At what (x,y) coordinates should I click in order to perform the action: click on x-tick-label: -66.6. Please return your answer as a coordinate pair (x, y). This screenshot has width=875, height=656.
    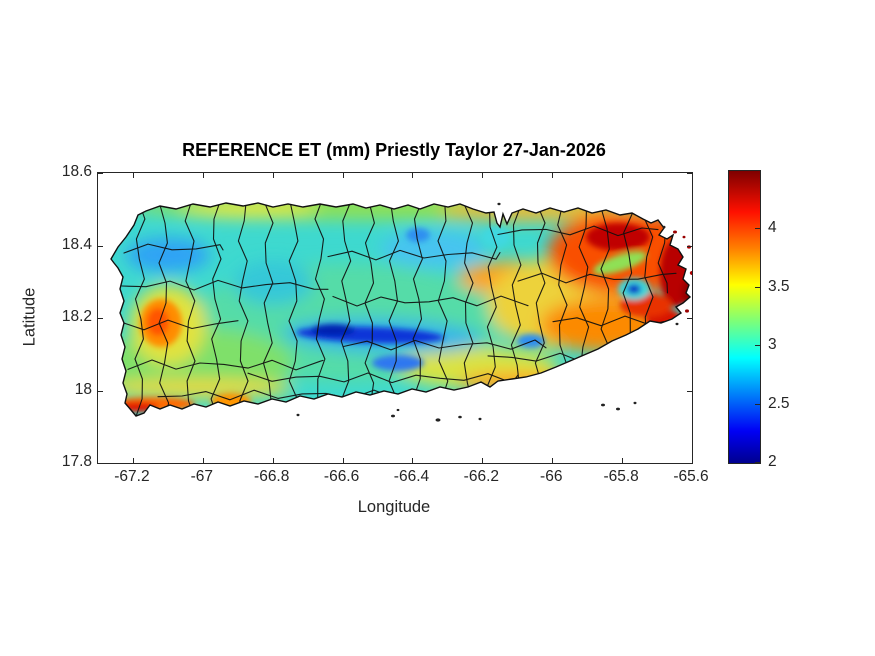
    Looking at the image, I should click on (341, 476).